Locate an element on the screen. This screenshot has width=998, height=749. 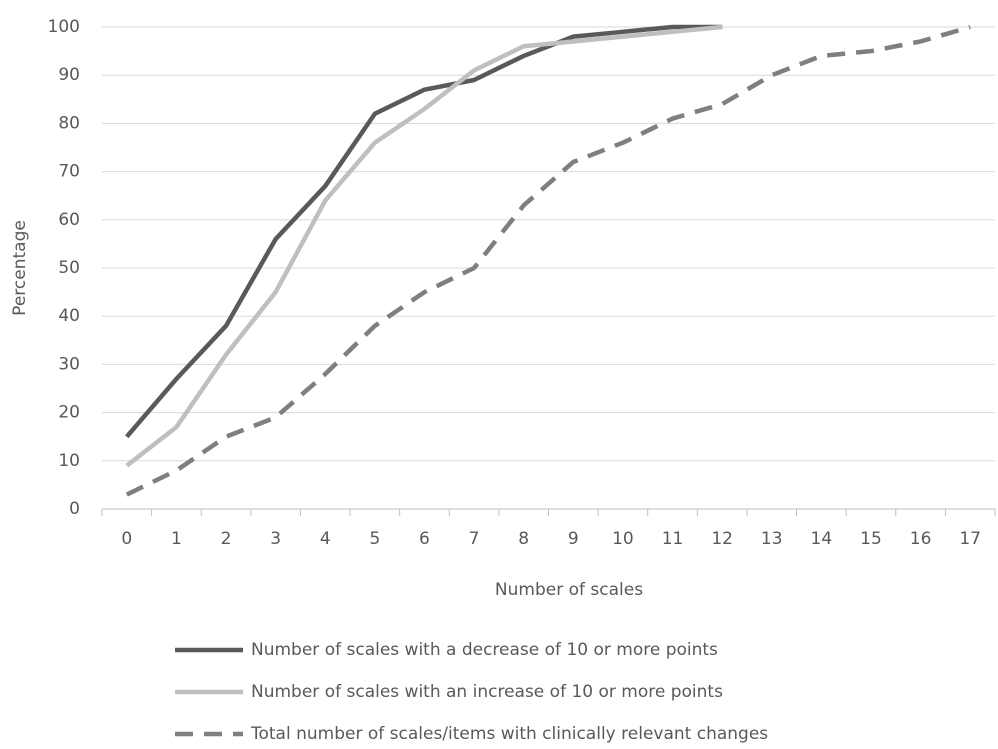
x-tick-label: 15 is located at coordinates (871, 539).